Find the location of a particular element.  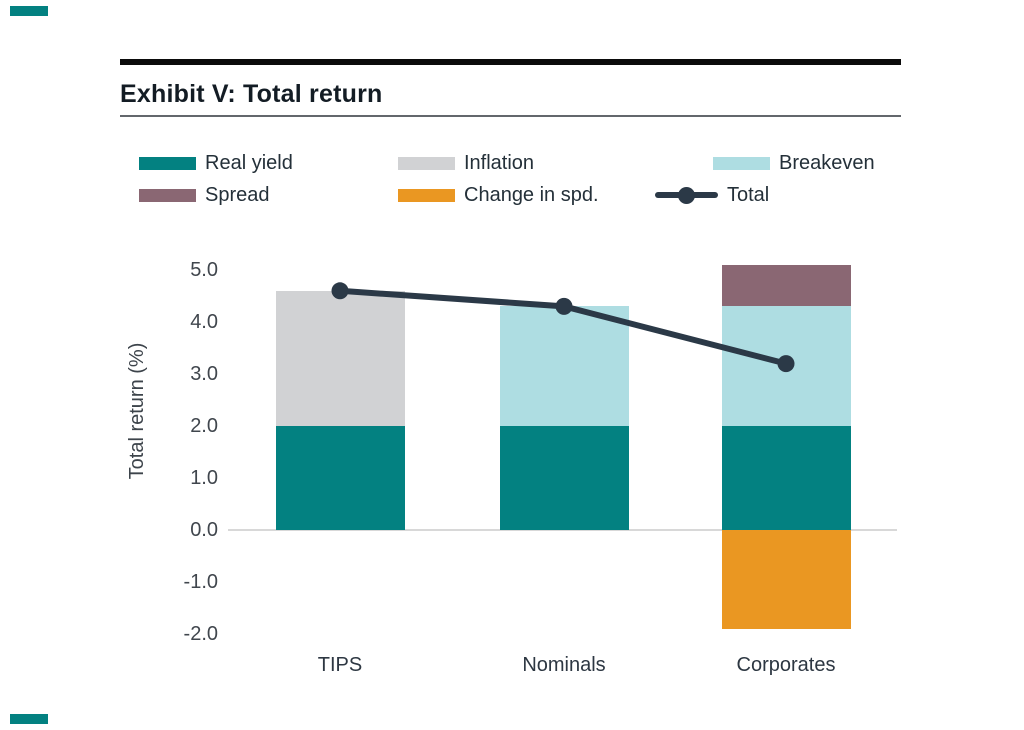

real-yield-swatch-icon is located at coordinates (167, 163).